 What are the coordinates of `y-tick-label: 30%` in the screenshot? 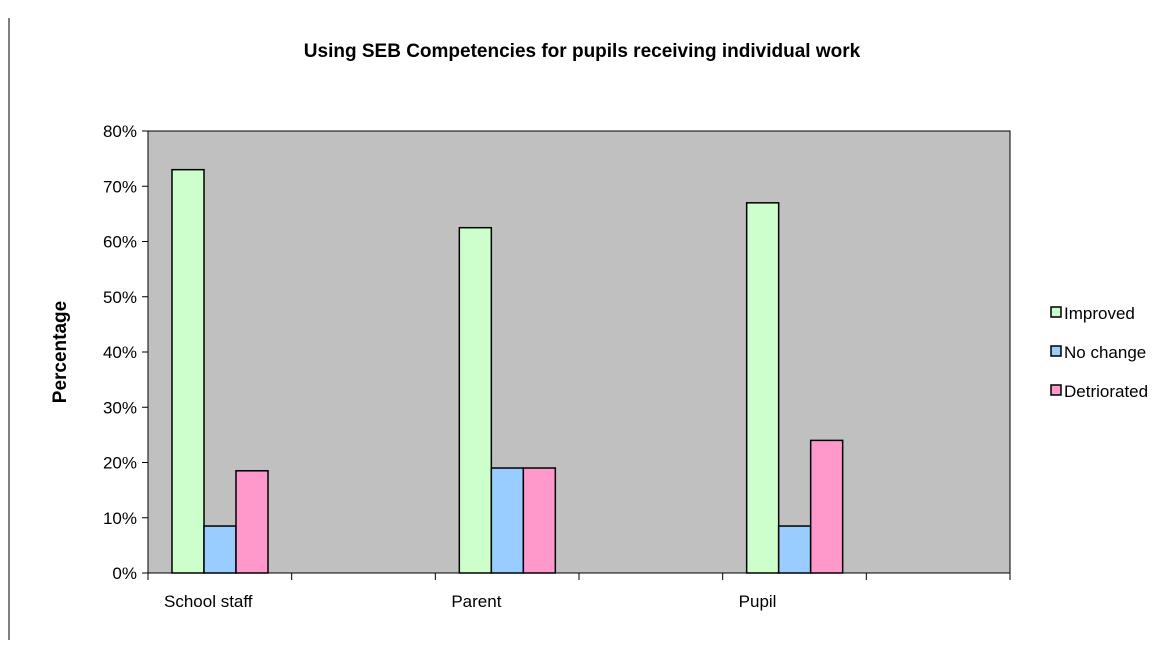 It's located at (120, 407).